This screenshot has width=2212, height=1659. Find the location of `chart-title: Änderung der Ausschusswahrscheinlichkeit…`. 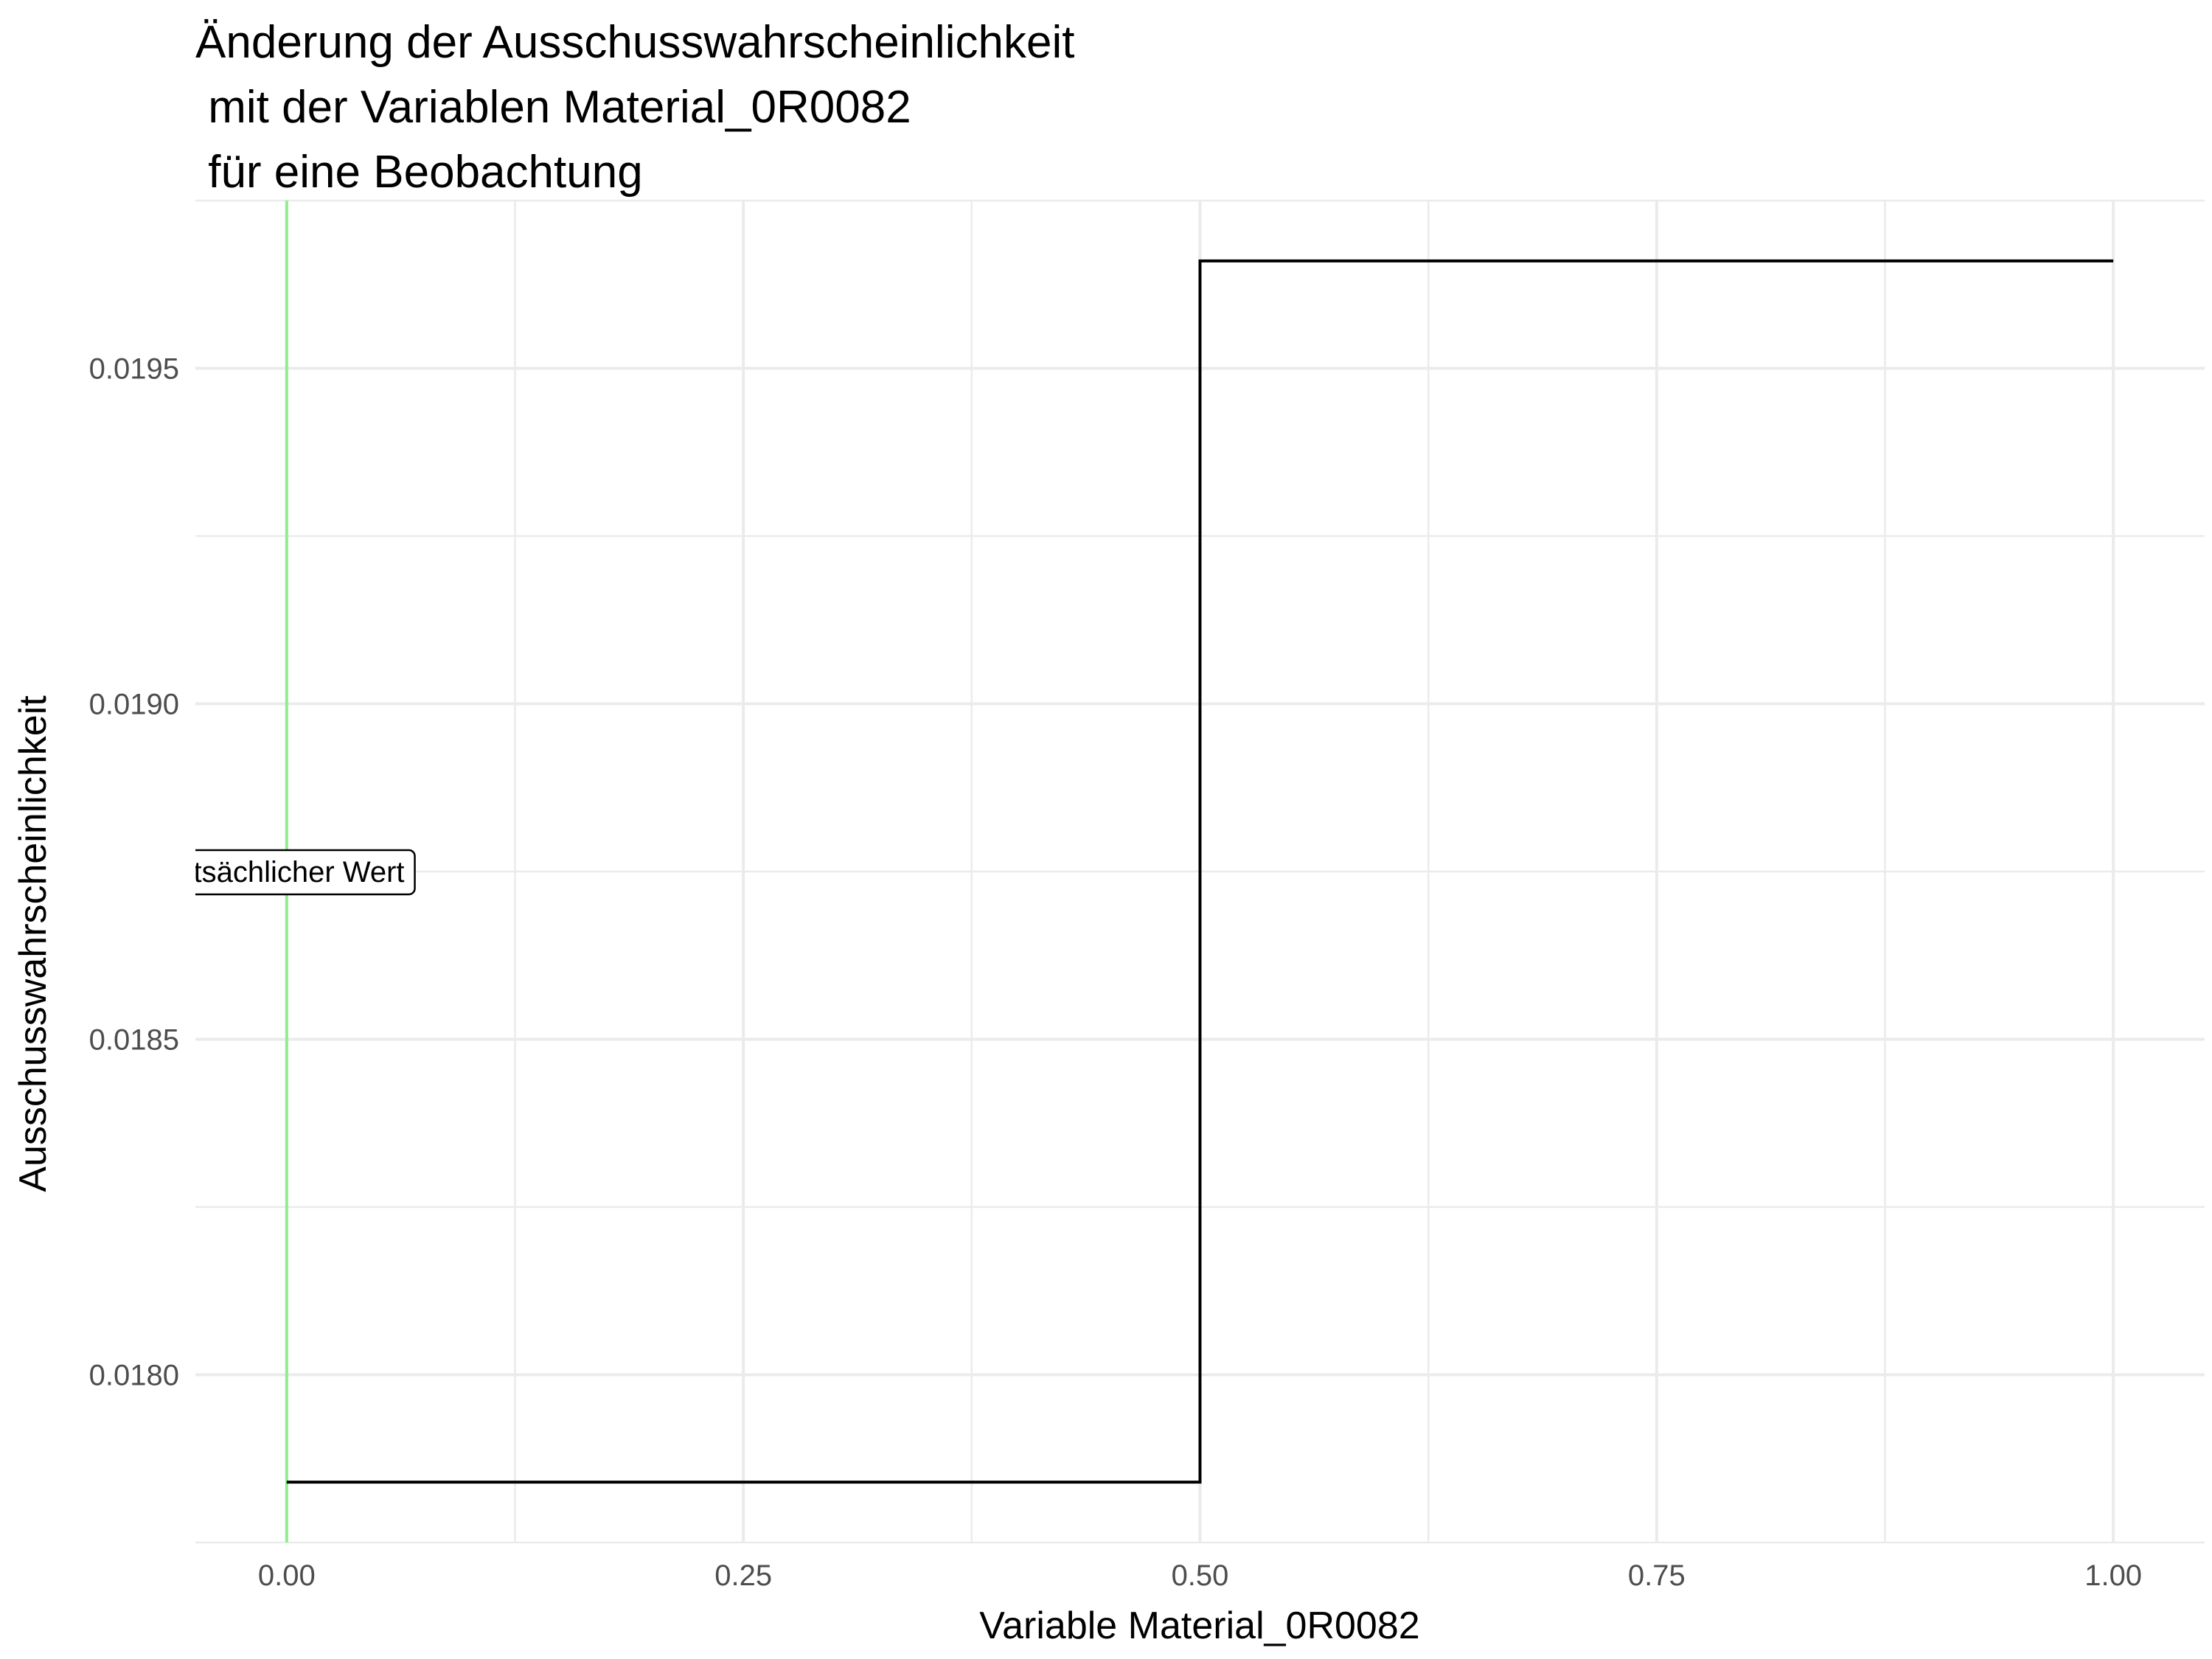

chart-title: Änderung der Ausschusswahrscheinlichkeit… is located at coordinates (634, 107).